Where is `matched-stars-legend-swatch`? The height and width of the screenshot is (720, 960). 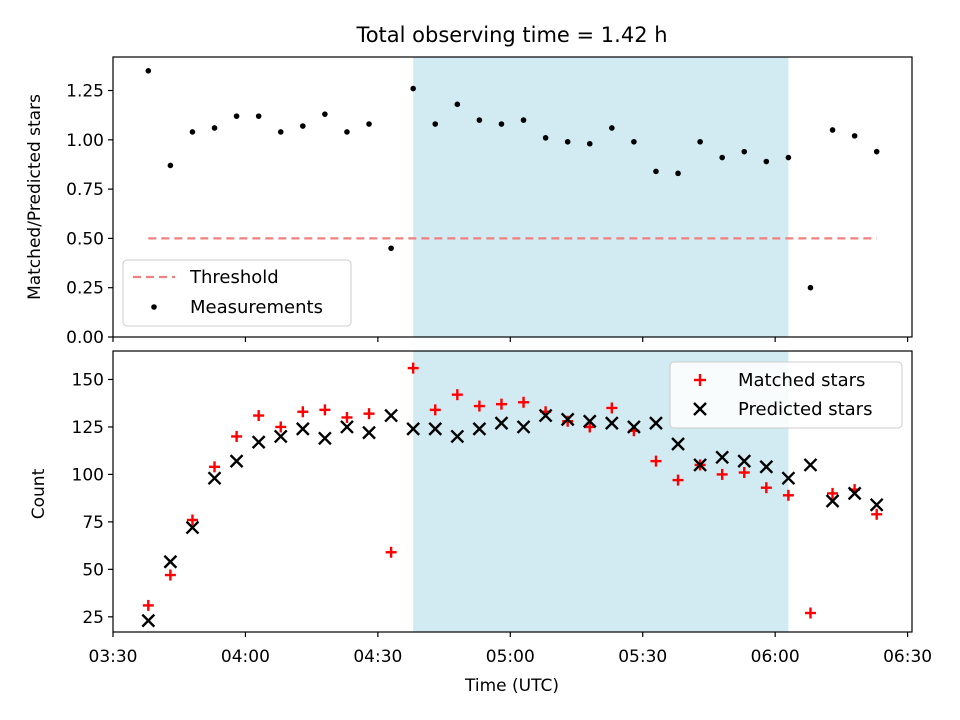 matched-stars-legend-swatch is located at coordinates (700, 380).